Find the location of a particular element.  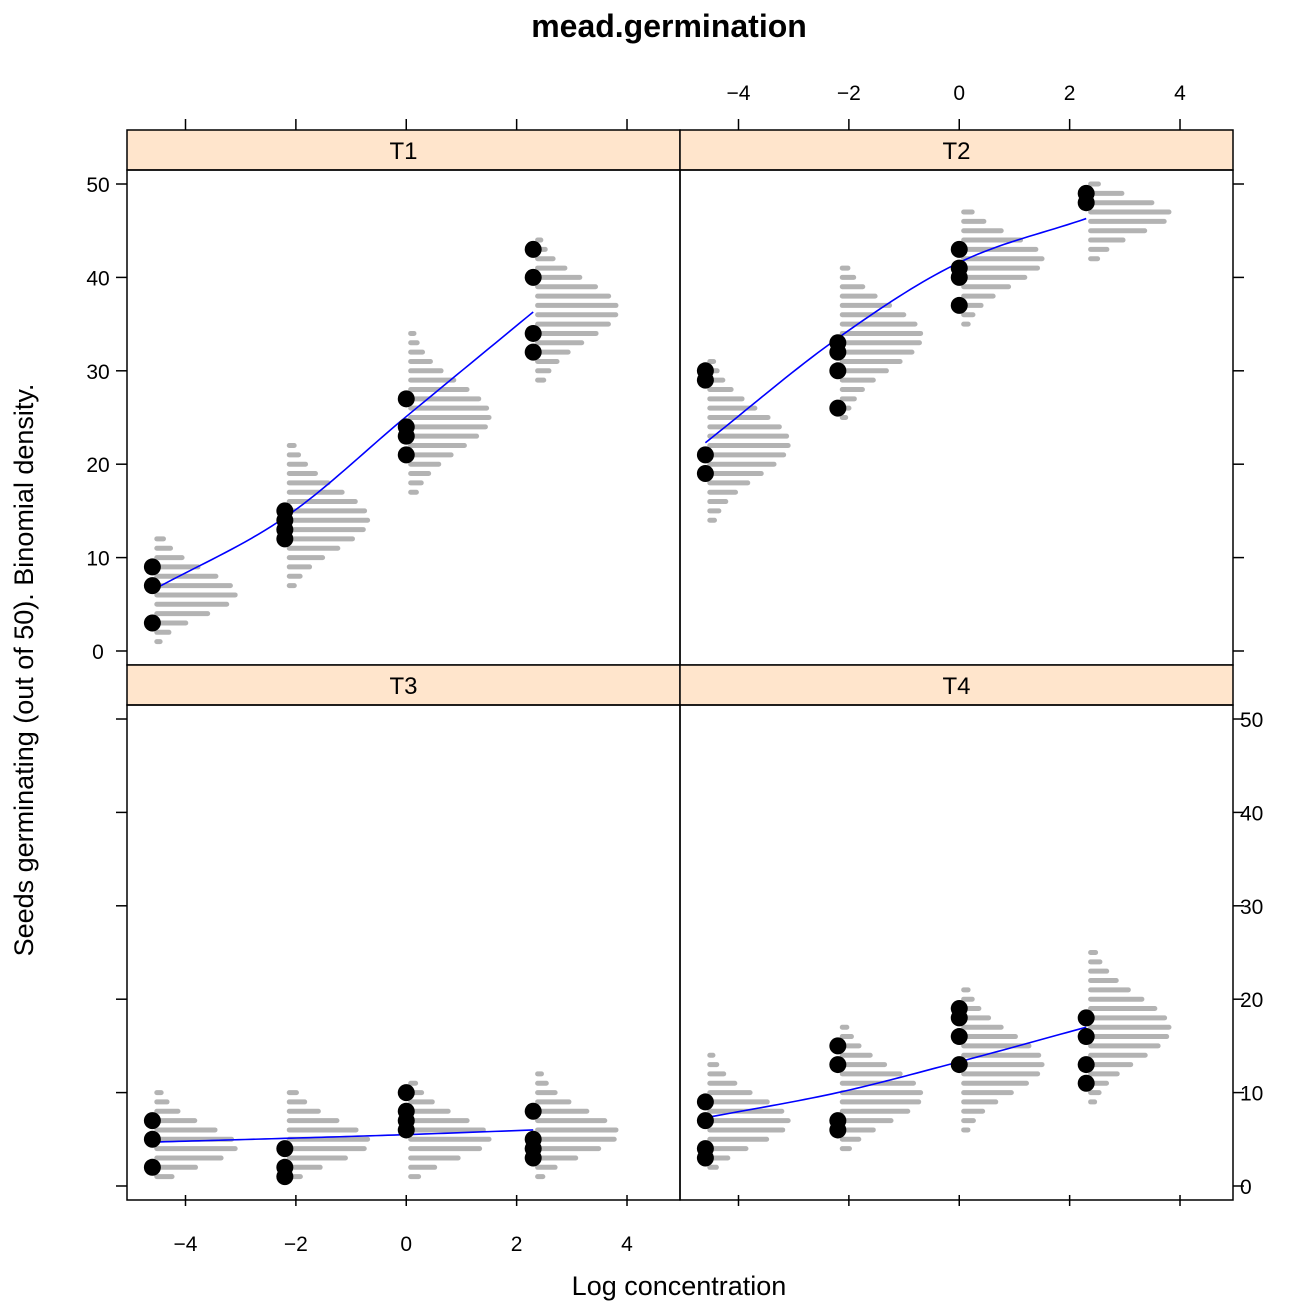

strip-t2 is located at coordinates (956, 150).